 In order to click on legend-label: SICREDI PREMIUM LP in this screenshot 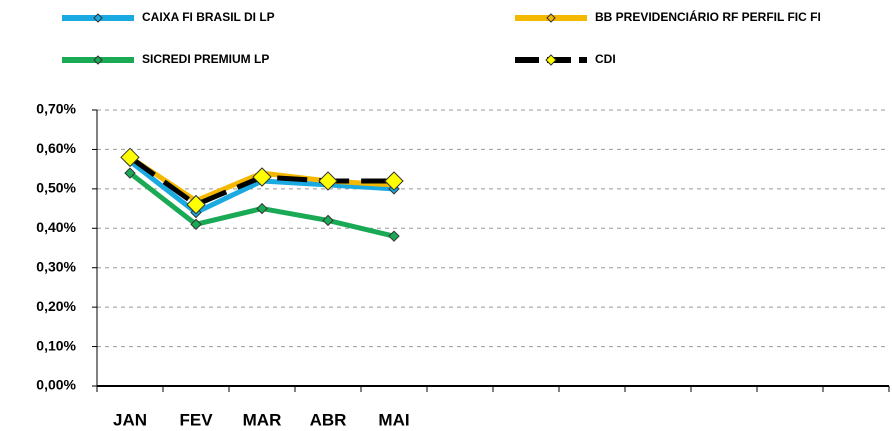, I will do `click(205, 59)`.